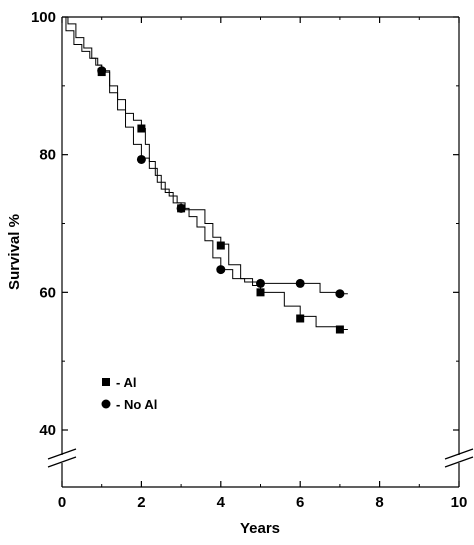 The width and height of the screenshot is (474, 545). Describe the element at coordinates (47, 155) in the screenshot. I see `y-tick-label: 80` at that location.